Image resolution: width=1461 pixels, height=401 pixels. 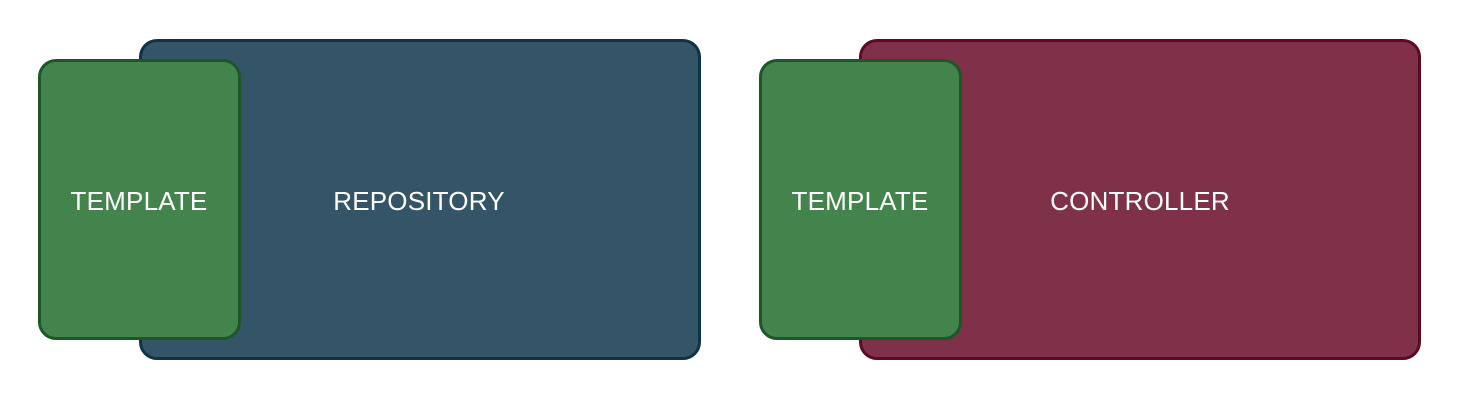 What do you see at coordinates (419, 201) in the screenshot?
I see `repository-label: REPOSITORY` at bounding box center [419, 201].